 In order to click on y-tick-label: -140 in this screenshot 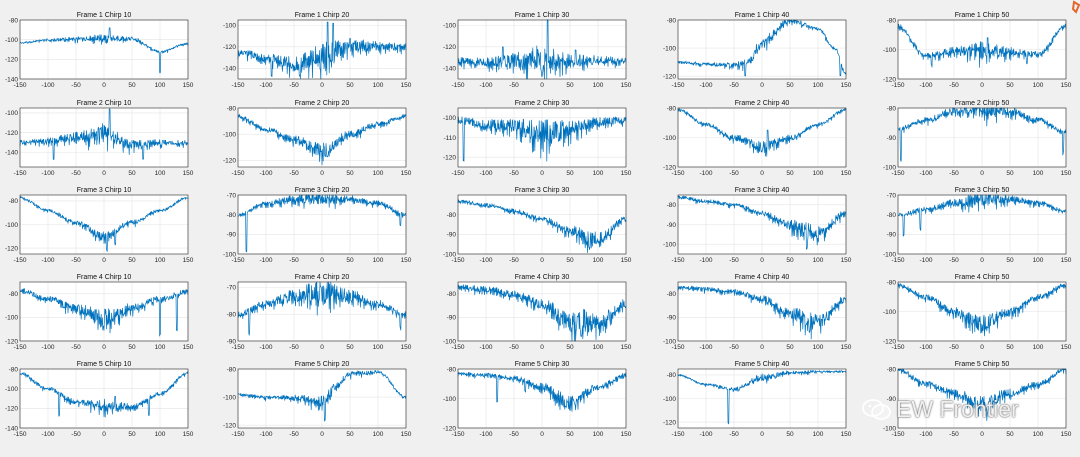, I will do `click(229, 69)`.